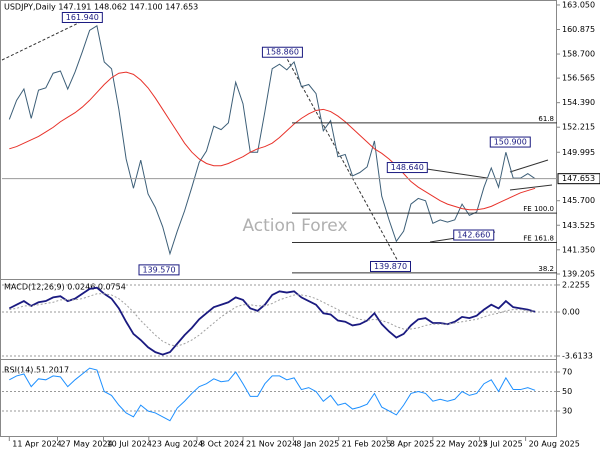 This screenshot has height=450, width=600. Describe the element at coordinates (578, 78) in the screenshot. I see `y-tick-label: 156.565` at that location.